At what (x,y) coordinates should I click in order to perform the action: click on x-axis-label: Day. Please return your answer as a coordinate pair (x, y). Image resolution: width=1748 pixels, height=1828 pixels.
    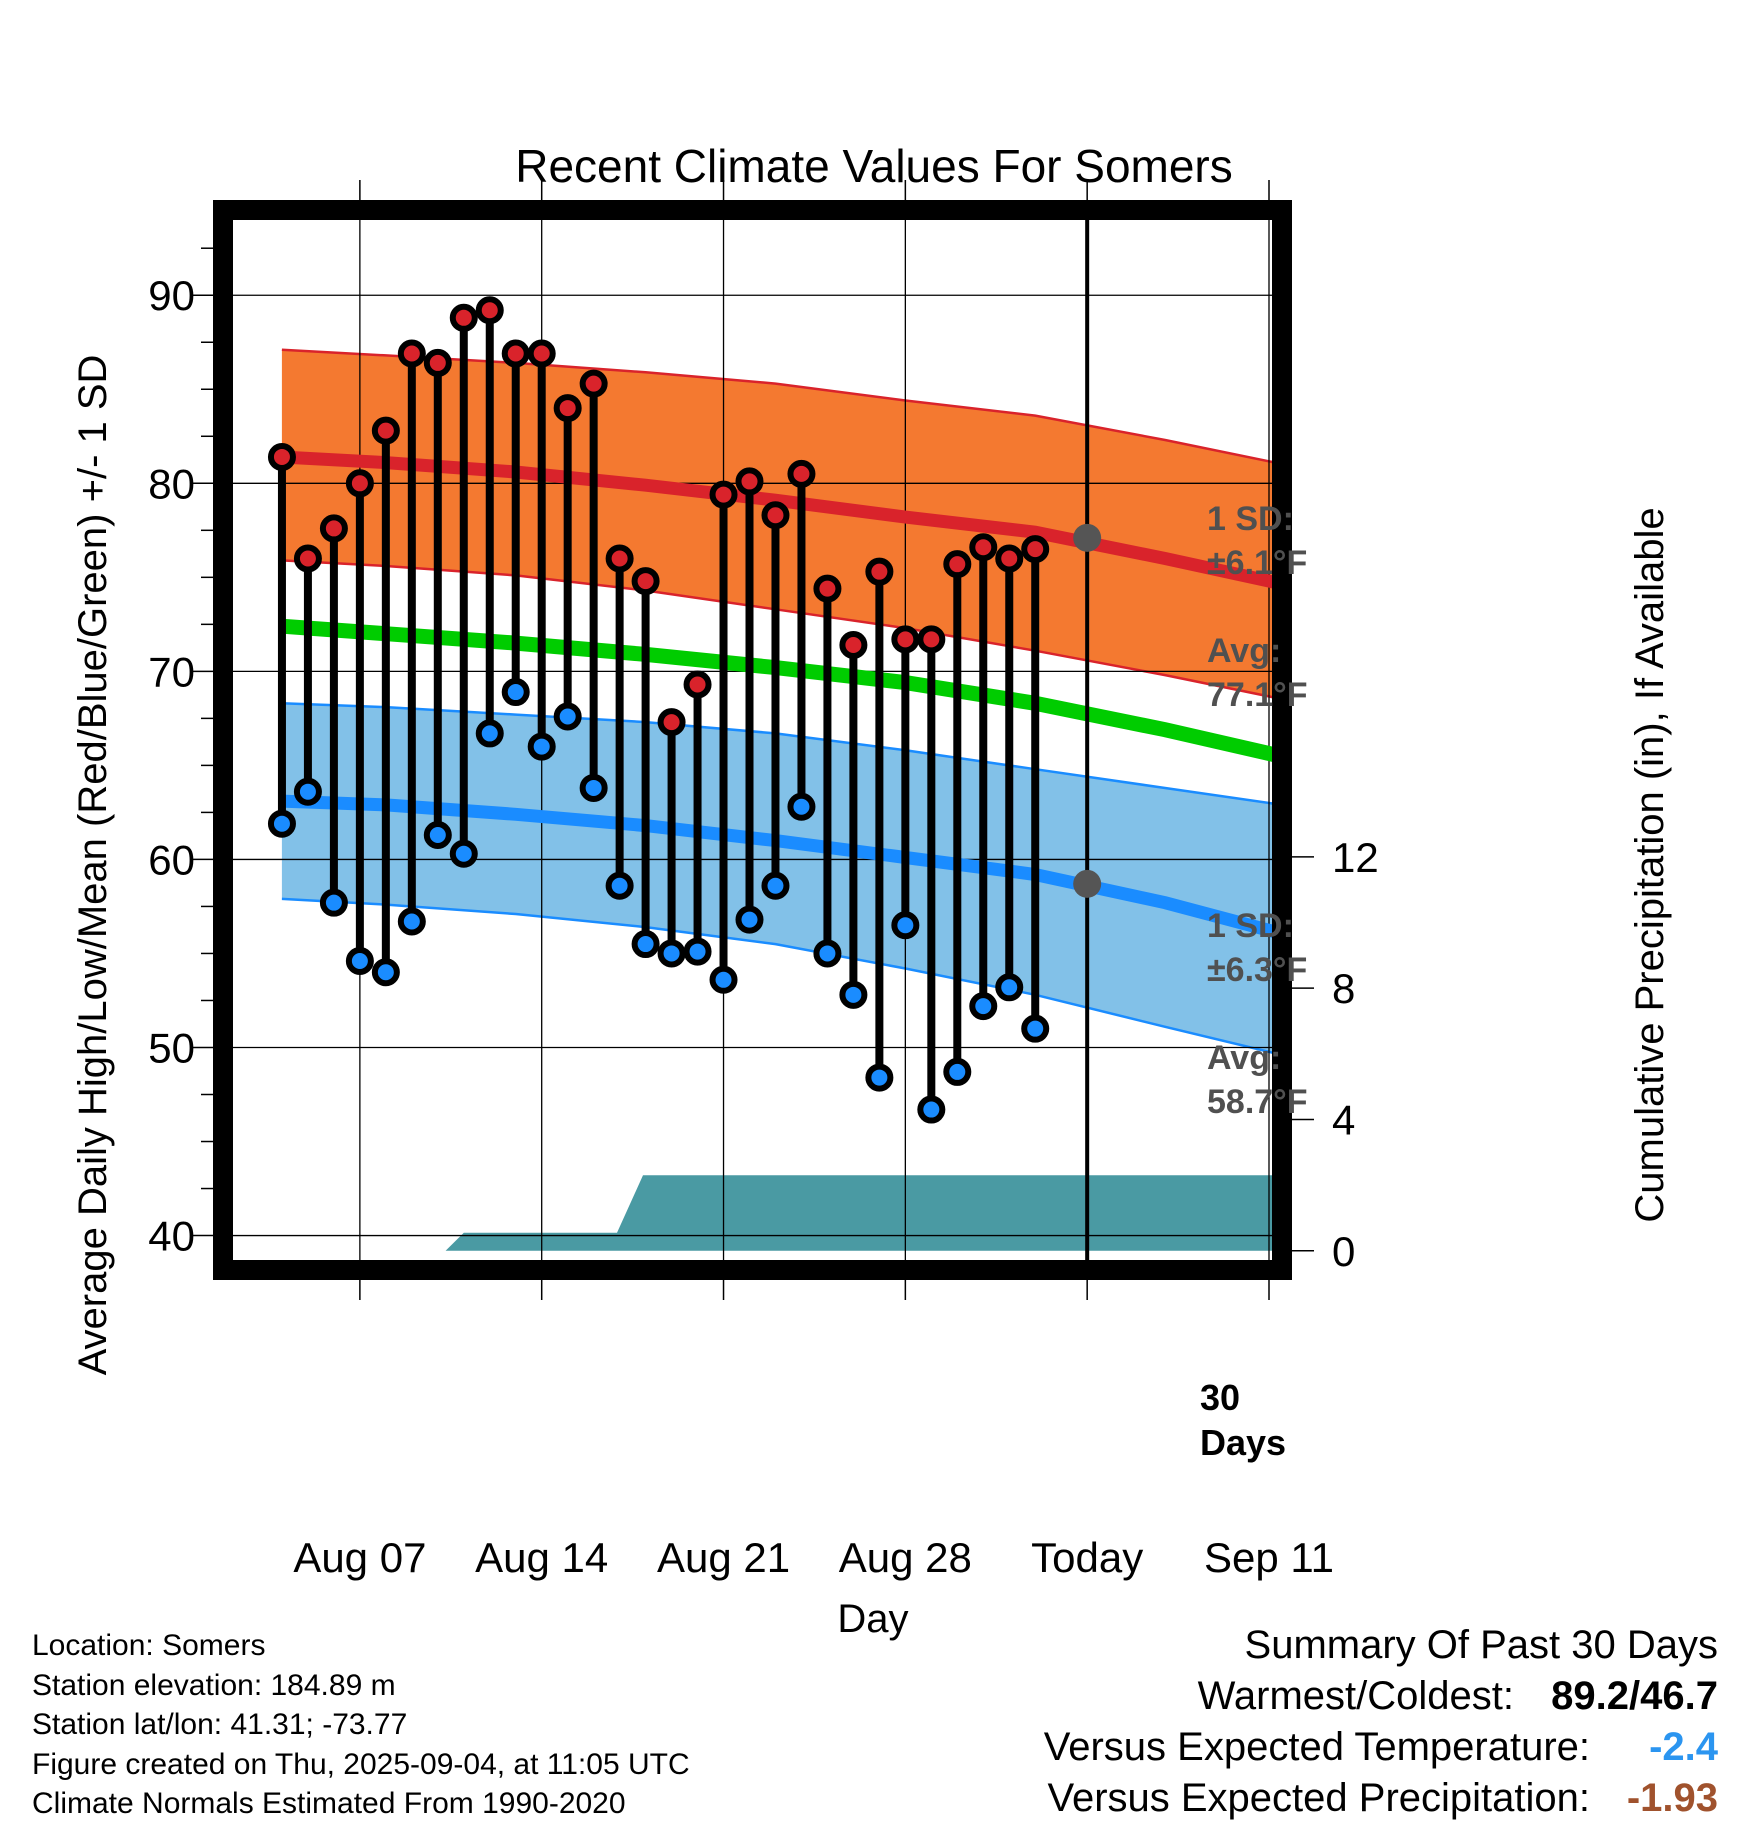
    Looking at the image, I should click on (872, 1619).